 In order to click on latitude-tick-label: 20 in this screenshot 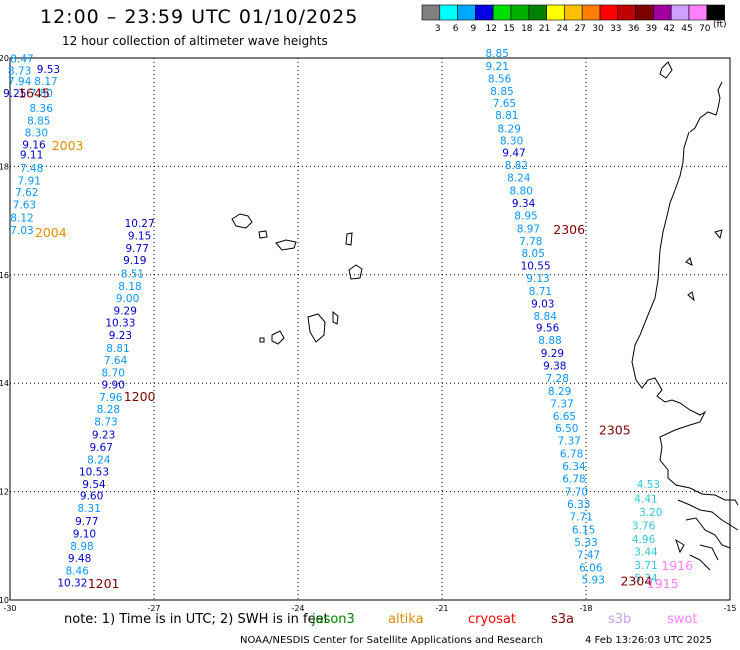, I will do `click(4, 58)`.